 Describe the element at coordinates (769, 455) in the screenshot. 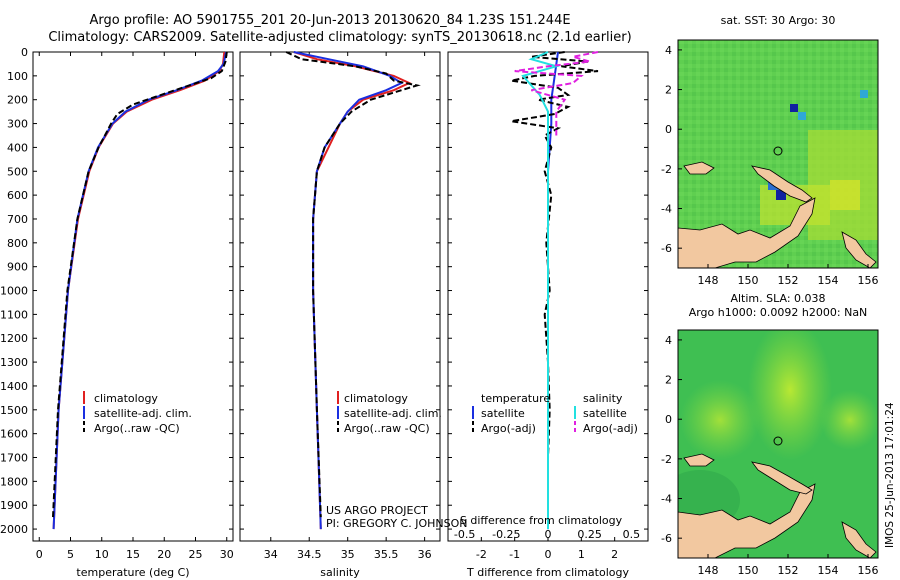

I see `sla-map-axes: 148 150 152 154 156 4 2 0 -2 -4 -6` at that location.